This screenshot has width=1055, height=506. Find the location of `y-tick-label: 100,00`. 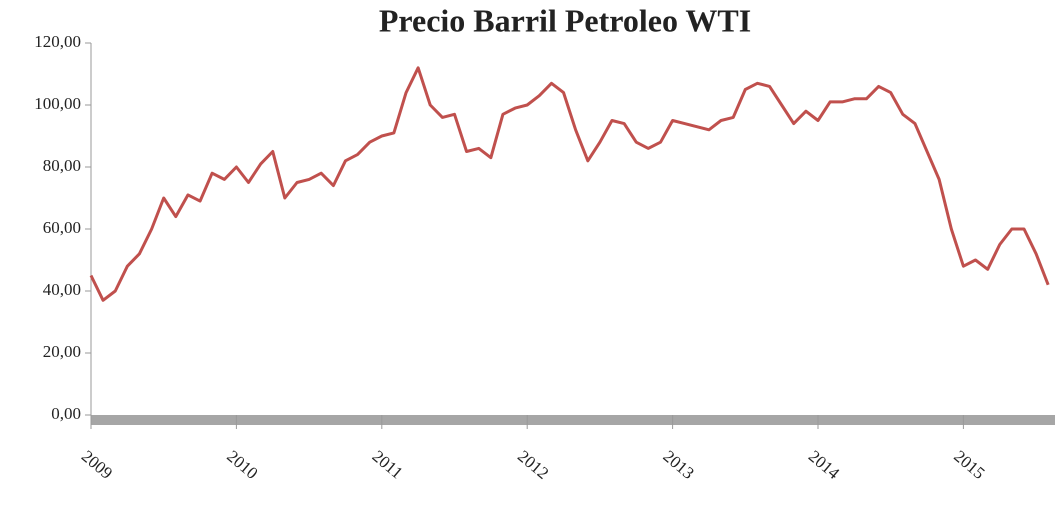

y-tick-label: 100,00 is located at coordinates (57, 103).